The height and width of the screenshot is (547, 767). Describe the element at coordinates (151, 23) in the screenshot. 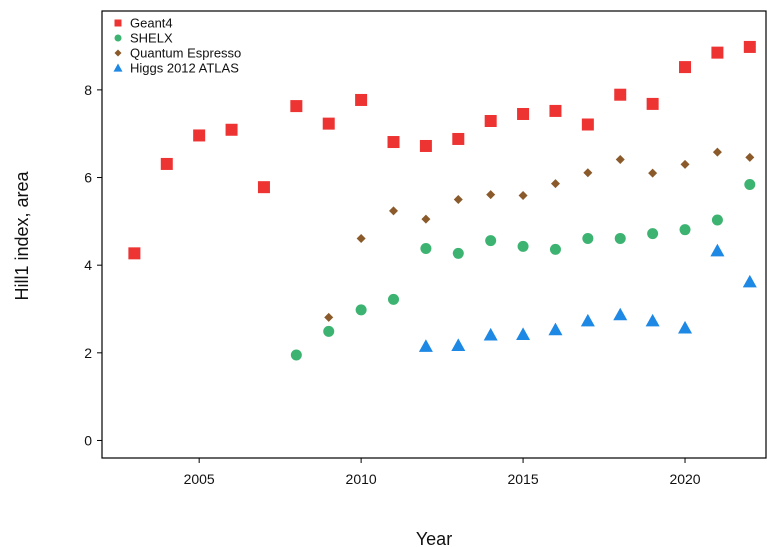

I see `legend-geant4-label: Geant4` at that location.